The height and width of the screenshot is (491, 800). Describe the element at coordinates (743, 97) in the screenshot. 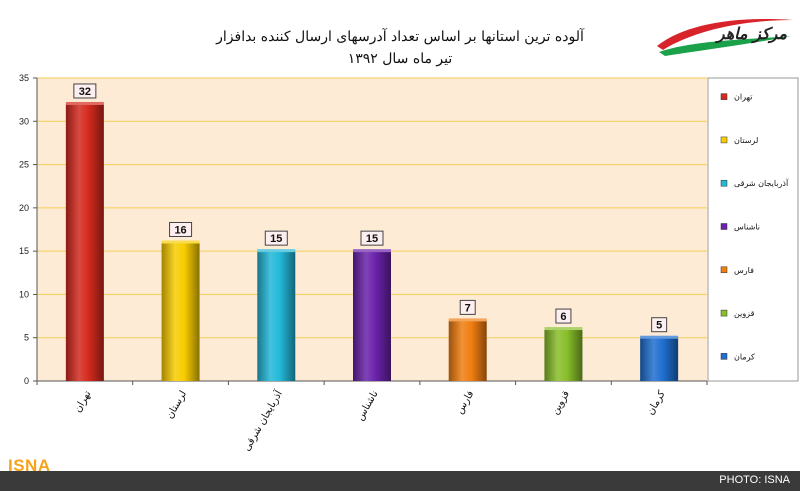

I see `legend-label: تهران` at that location.